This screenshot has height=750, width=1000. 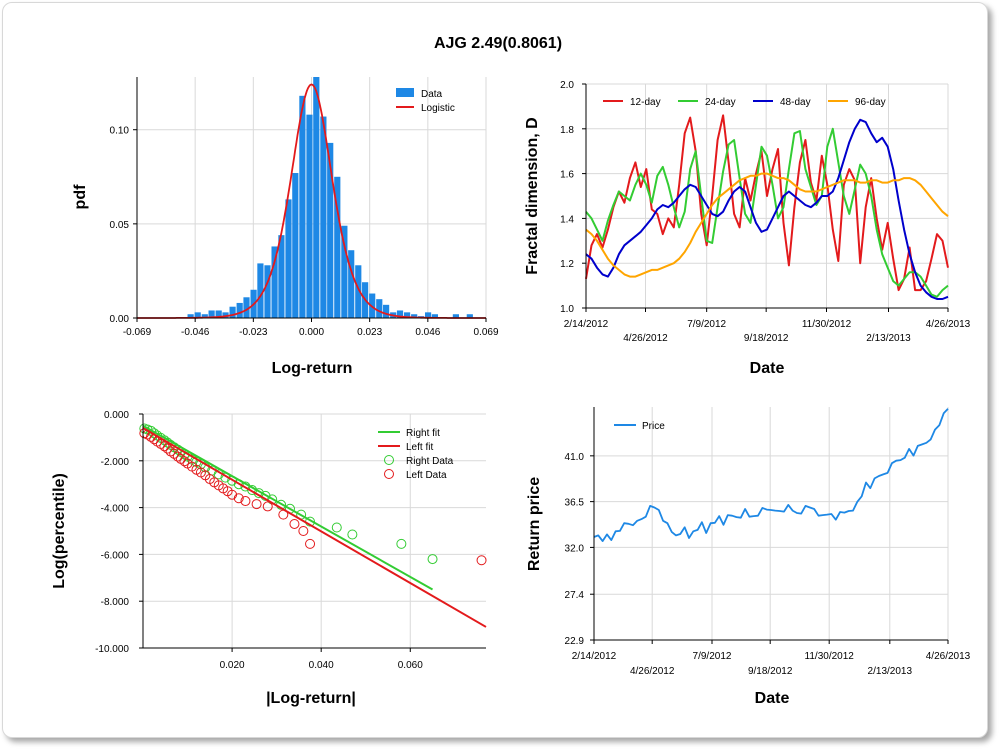 I want to click on tail-y-tick-label: -8.000, so click(x=115, y=602).